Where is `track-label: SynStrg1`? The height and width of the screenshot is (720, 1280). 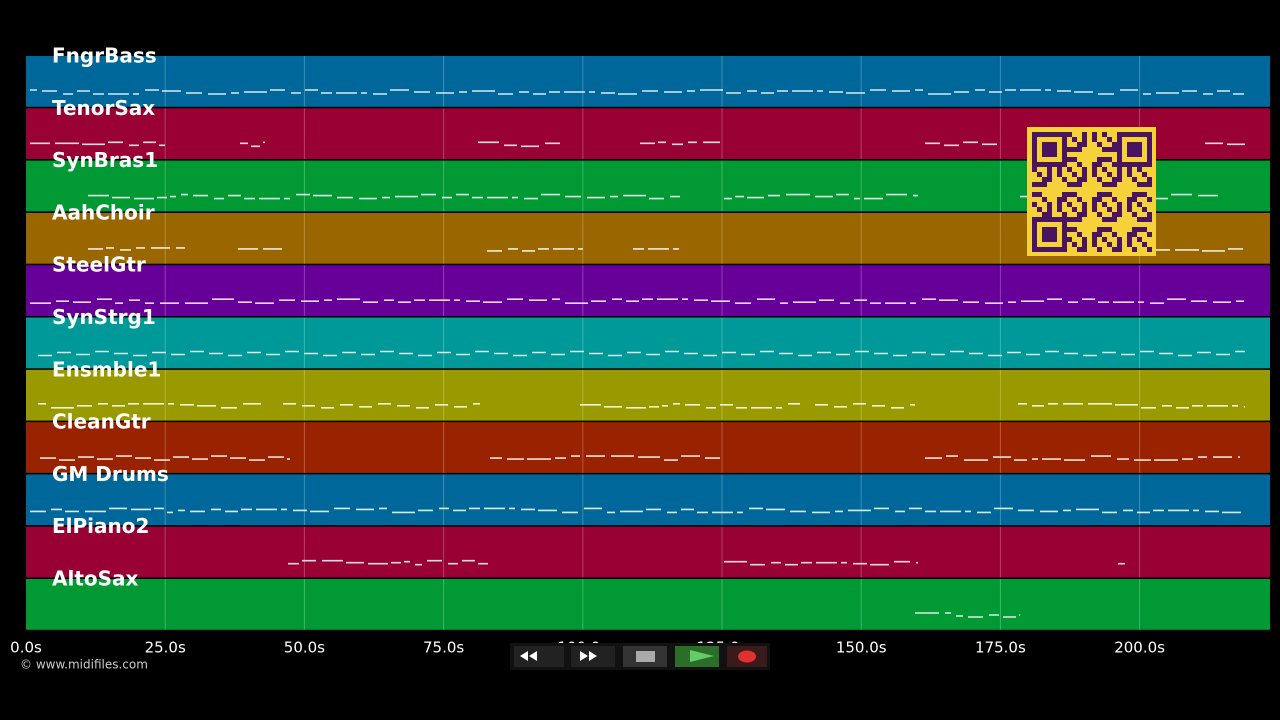
track-label: SynStrg1 is located at coordinates (104, 317).